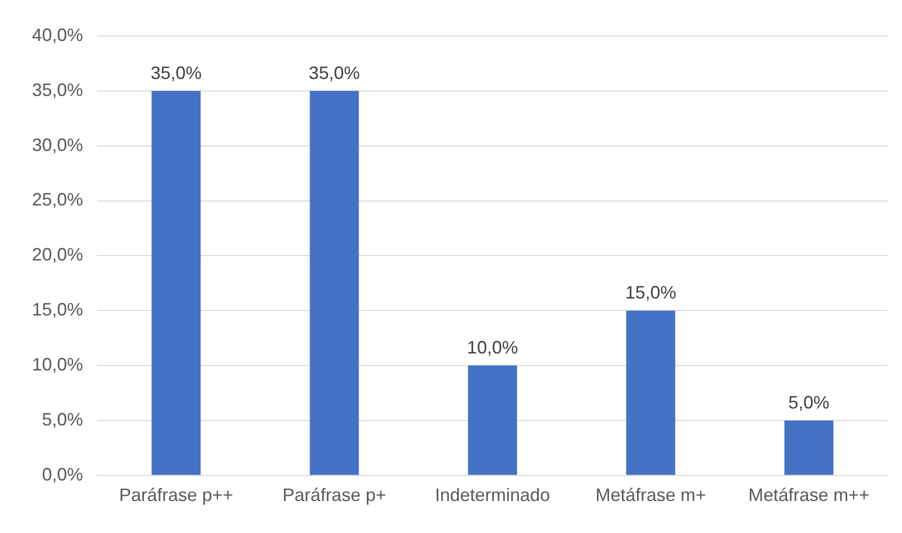  I want to click on y-tick-label: 20,0%, so click(58, 254).